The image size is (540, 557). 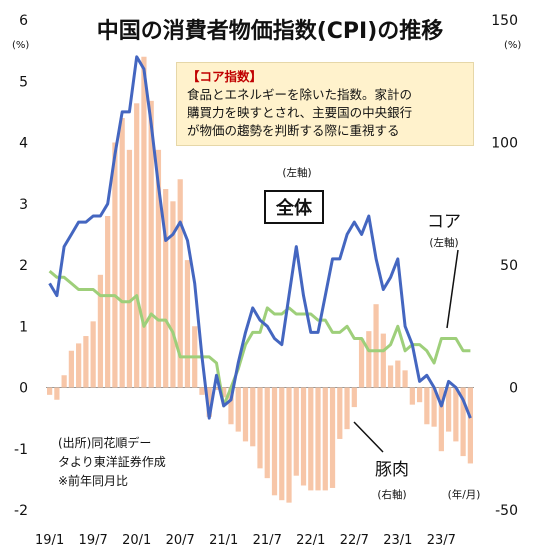 What do you see at coordinates (294, 207) in the screenshot?
I see `series-label-overall: 全体` at bounding box center [294, 207].